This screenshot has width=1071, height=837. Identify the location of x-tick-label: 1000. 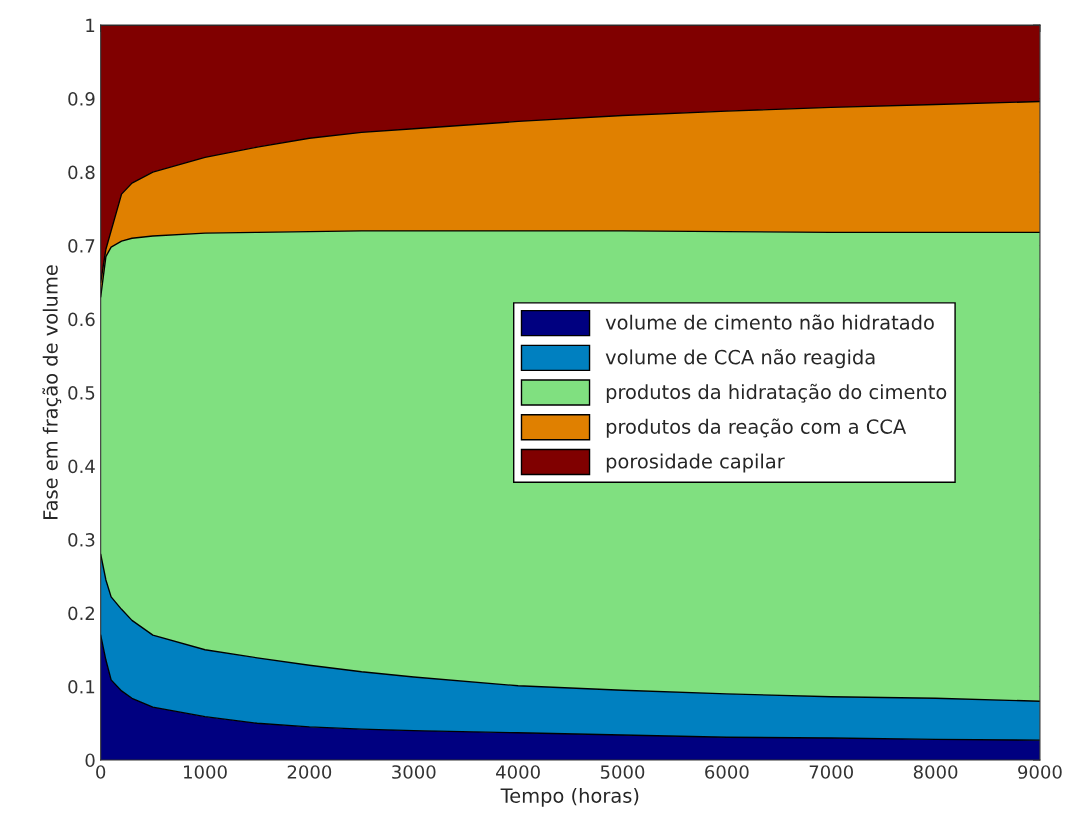
(205, 772).